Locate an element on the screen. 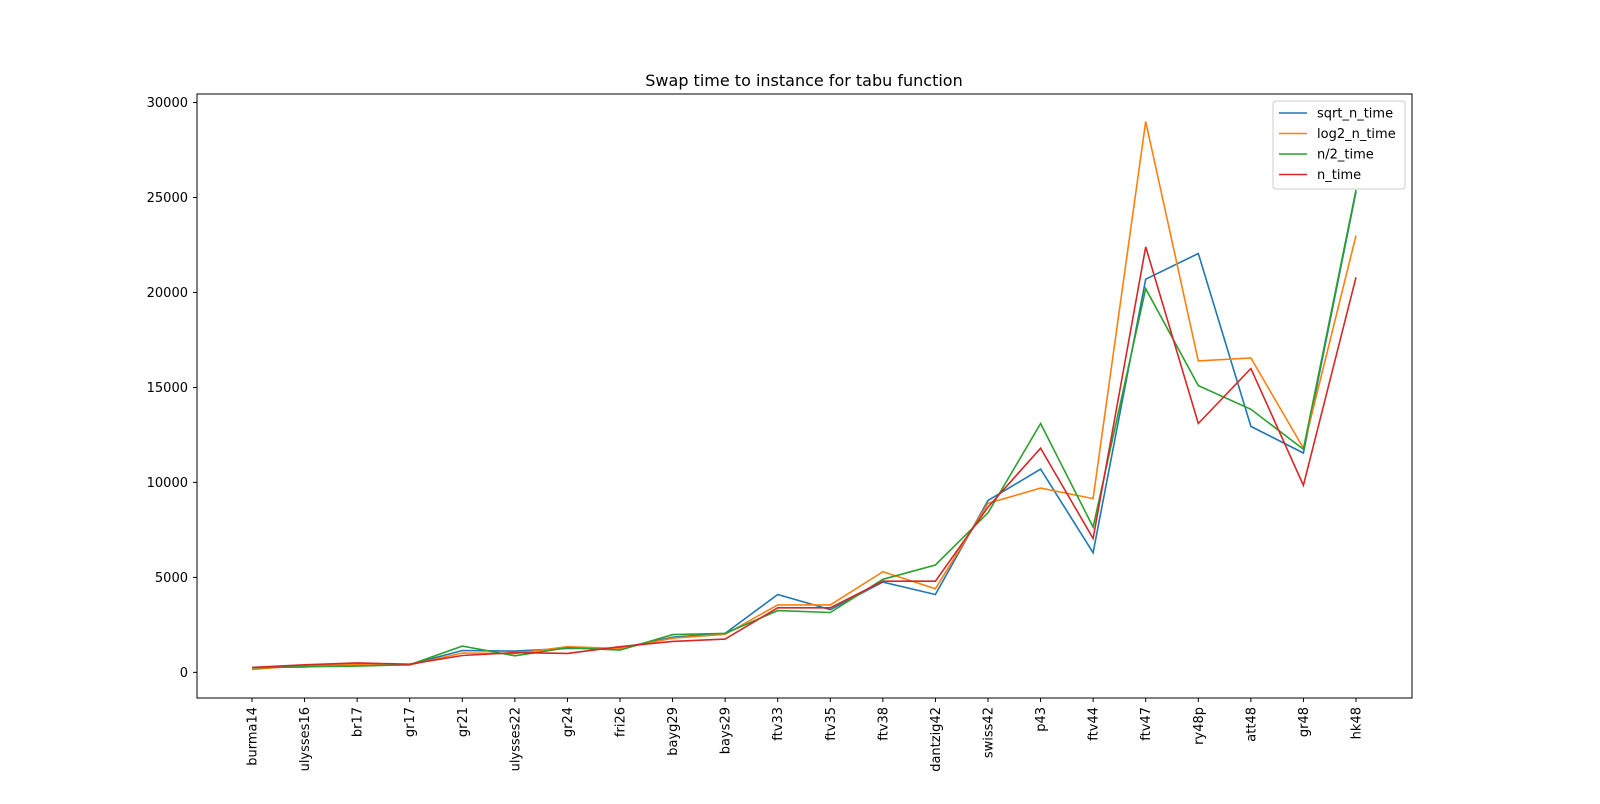 Image resolution: width=1600 pixels, height=804 pixels. legend: sqrt_n_time log2_n_time n/2_time n_time is located at coordinates (1339, 145).